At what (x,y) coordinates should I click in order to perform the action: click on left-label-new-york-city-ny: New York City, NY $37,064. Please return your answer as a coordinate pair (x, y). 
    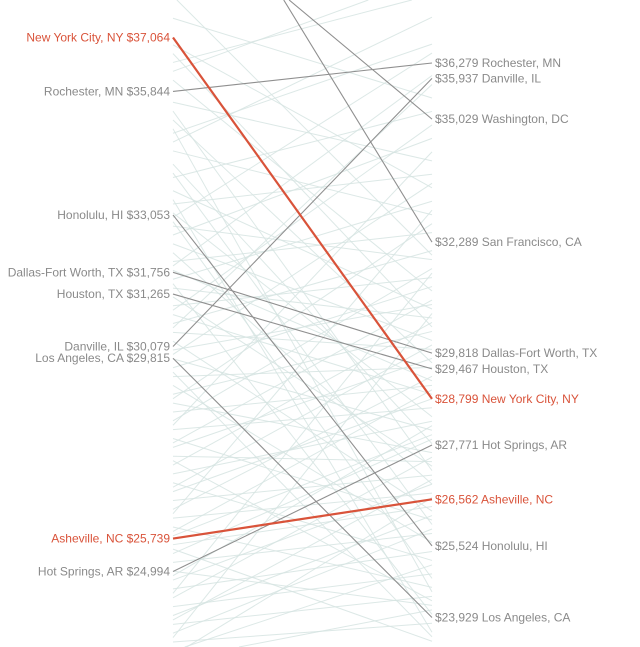
    Looking at the image, I should click on (98, 38).